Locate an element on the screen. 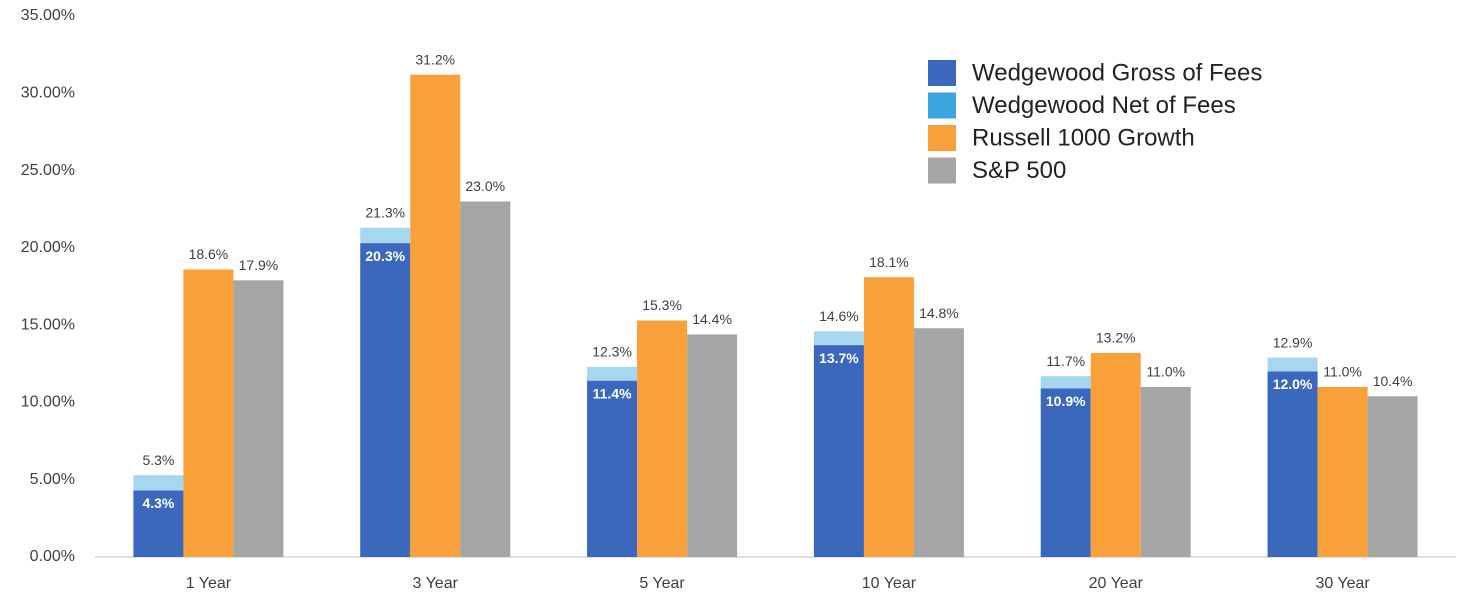 The image size is (1463, 603). data-label: 5.3% is located at coordinates (158, 460).